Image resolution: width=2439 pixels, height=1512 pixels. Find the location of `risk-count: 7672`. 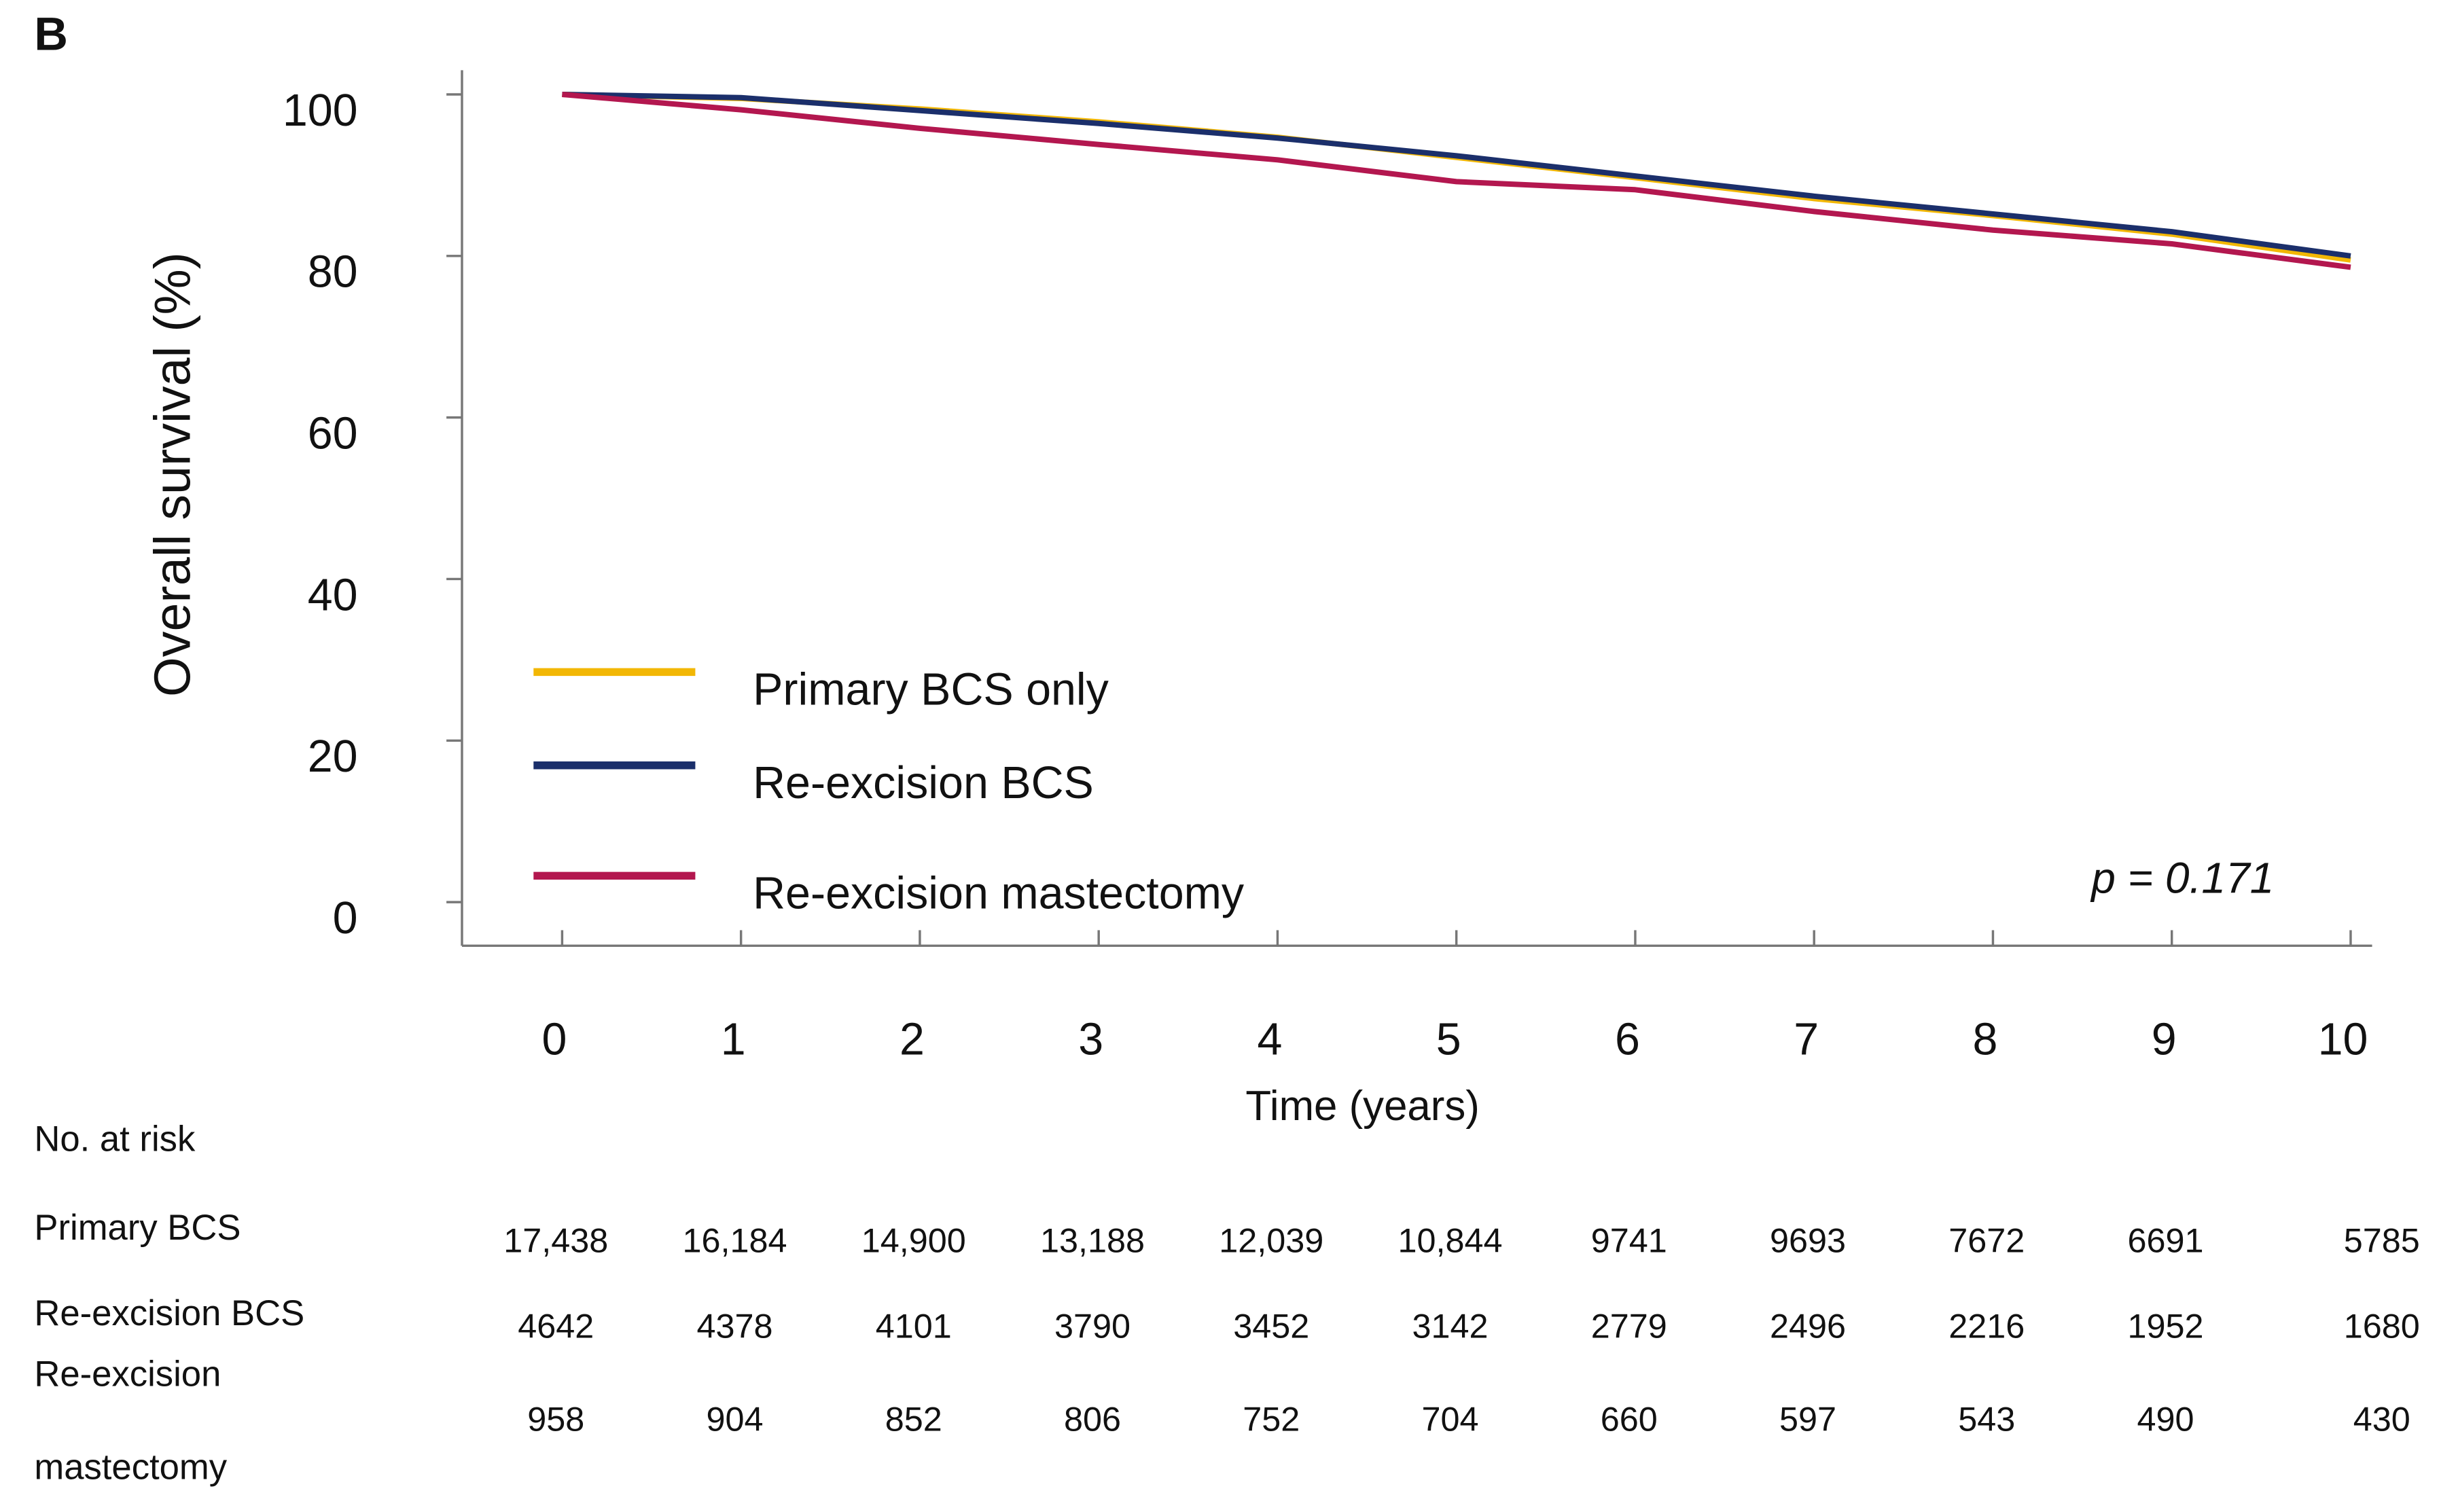

risk-count: 7672 is located at coordinates (1986, 1240).